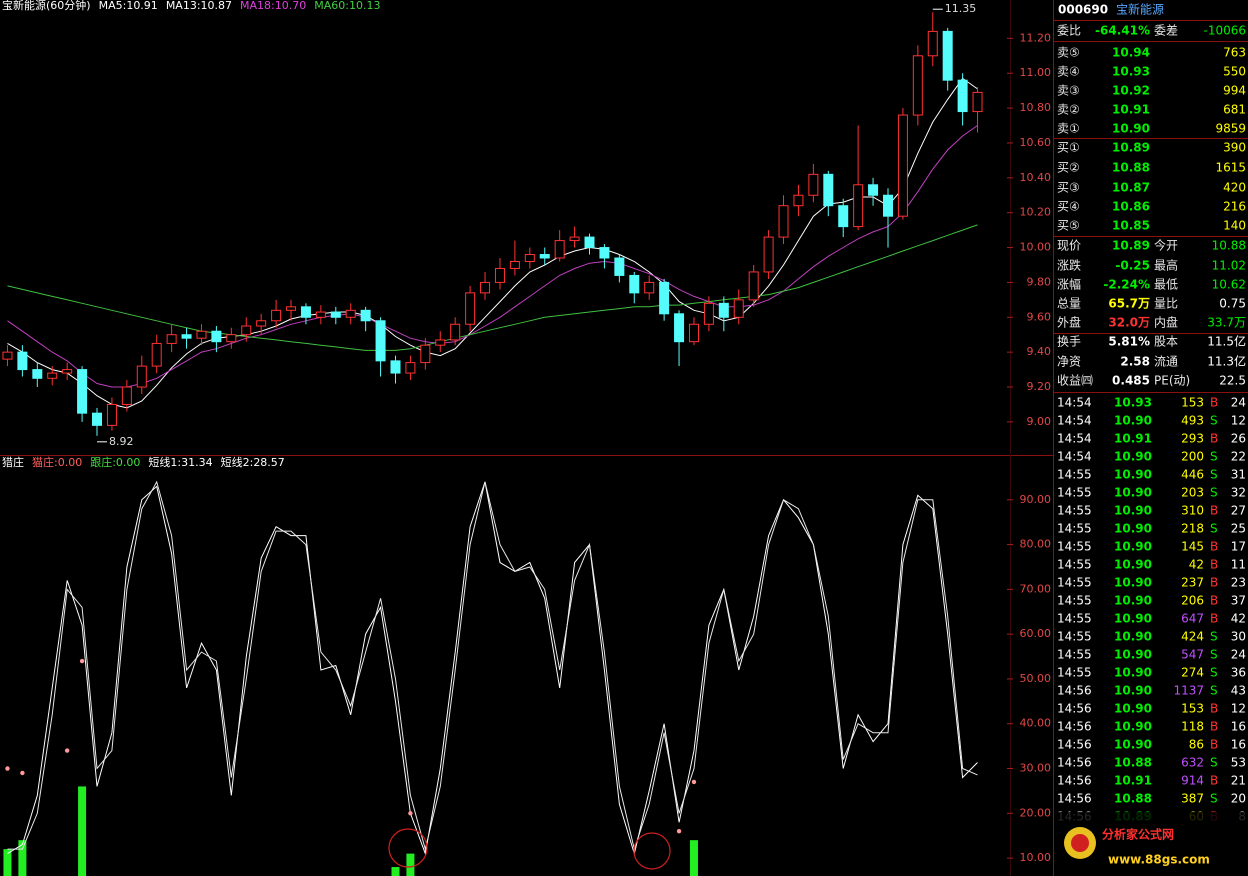 The image size is (1248, 876). What do you see at coordinates (1238, 781) in the screenshot?
I see `trade-count: 21` at bounding box center [1238, 781].